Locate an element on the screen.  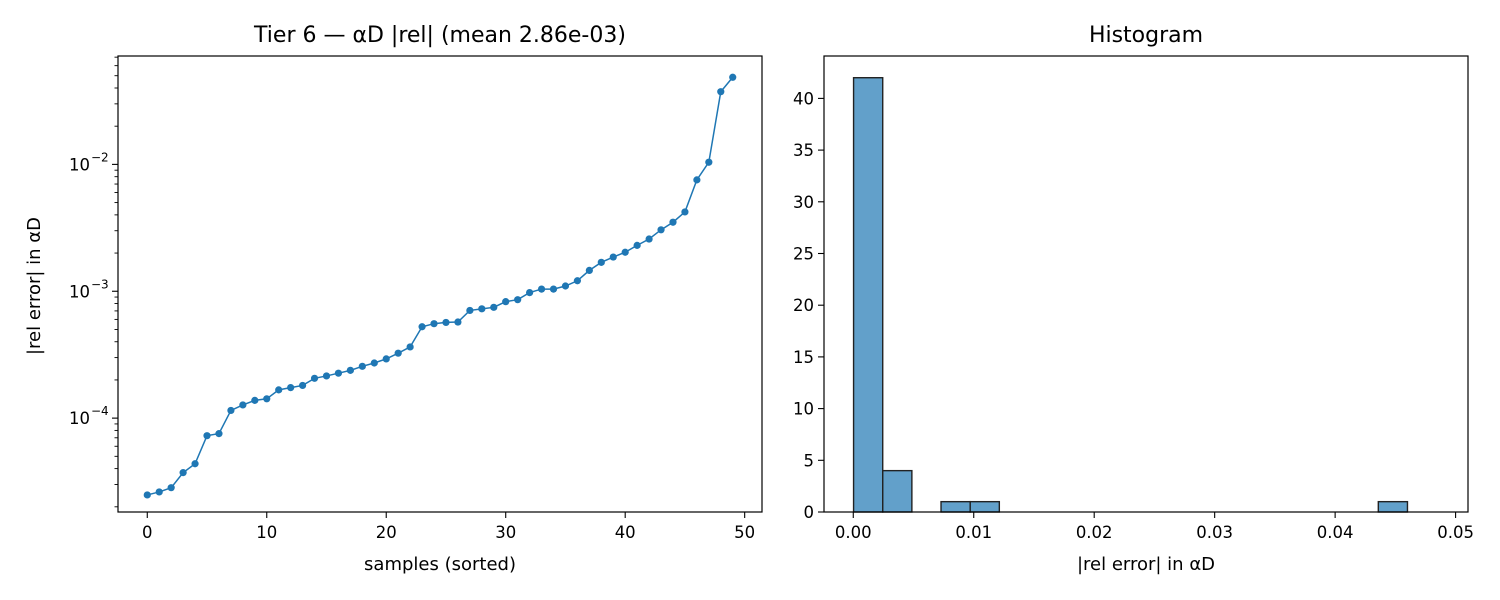
histogram-xlabel: |rel error| in αD is located at coordinates (1146, 564).